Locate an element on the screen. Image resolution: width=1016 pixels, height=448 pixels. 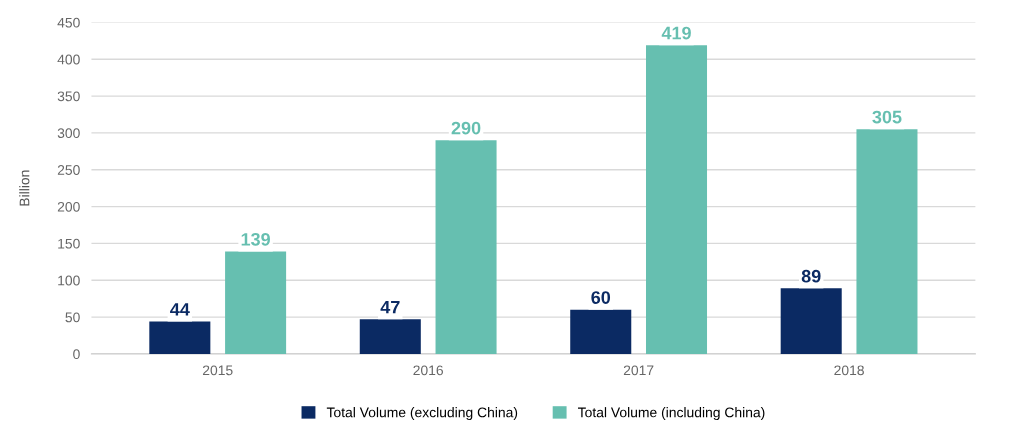
y-tick-label: 0 is located at coordinates (76, 354).